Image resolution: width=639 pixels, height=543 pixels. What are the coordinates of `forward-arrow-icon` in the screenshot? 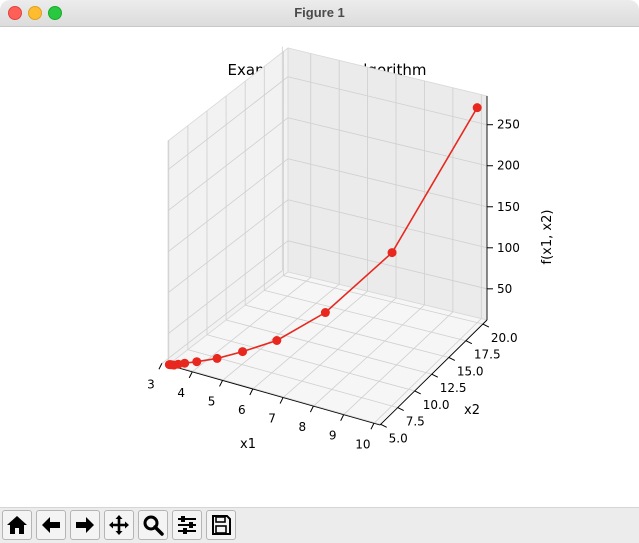 It's located at (85, 525).